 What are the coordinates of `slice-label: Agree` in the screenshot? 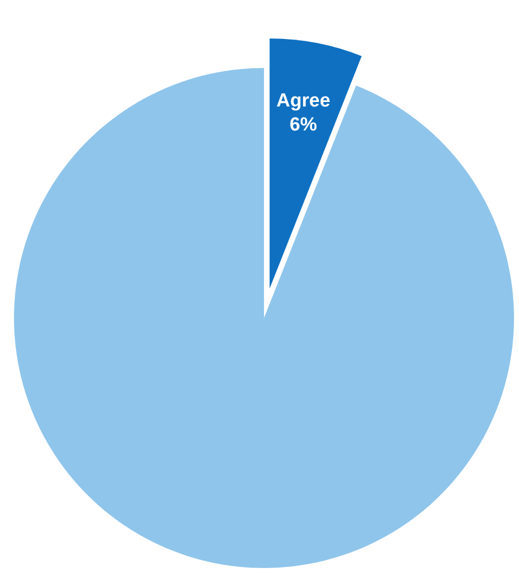 It's located at (303, 101).